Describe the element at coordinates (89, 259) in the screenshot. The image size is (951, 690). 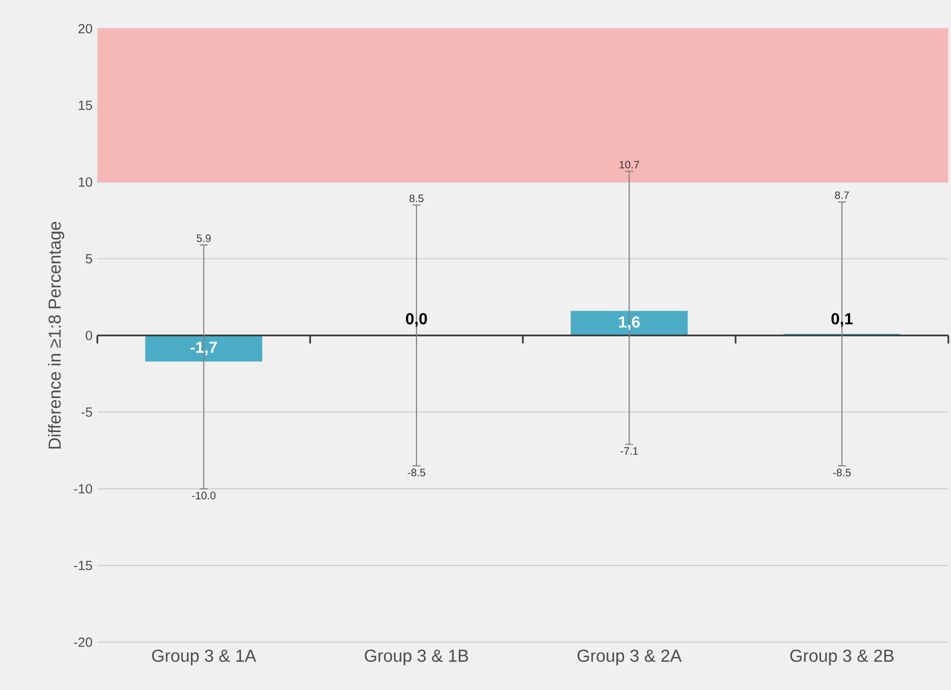
I see `y-tick-label: 5` at that location.